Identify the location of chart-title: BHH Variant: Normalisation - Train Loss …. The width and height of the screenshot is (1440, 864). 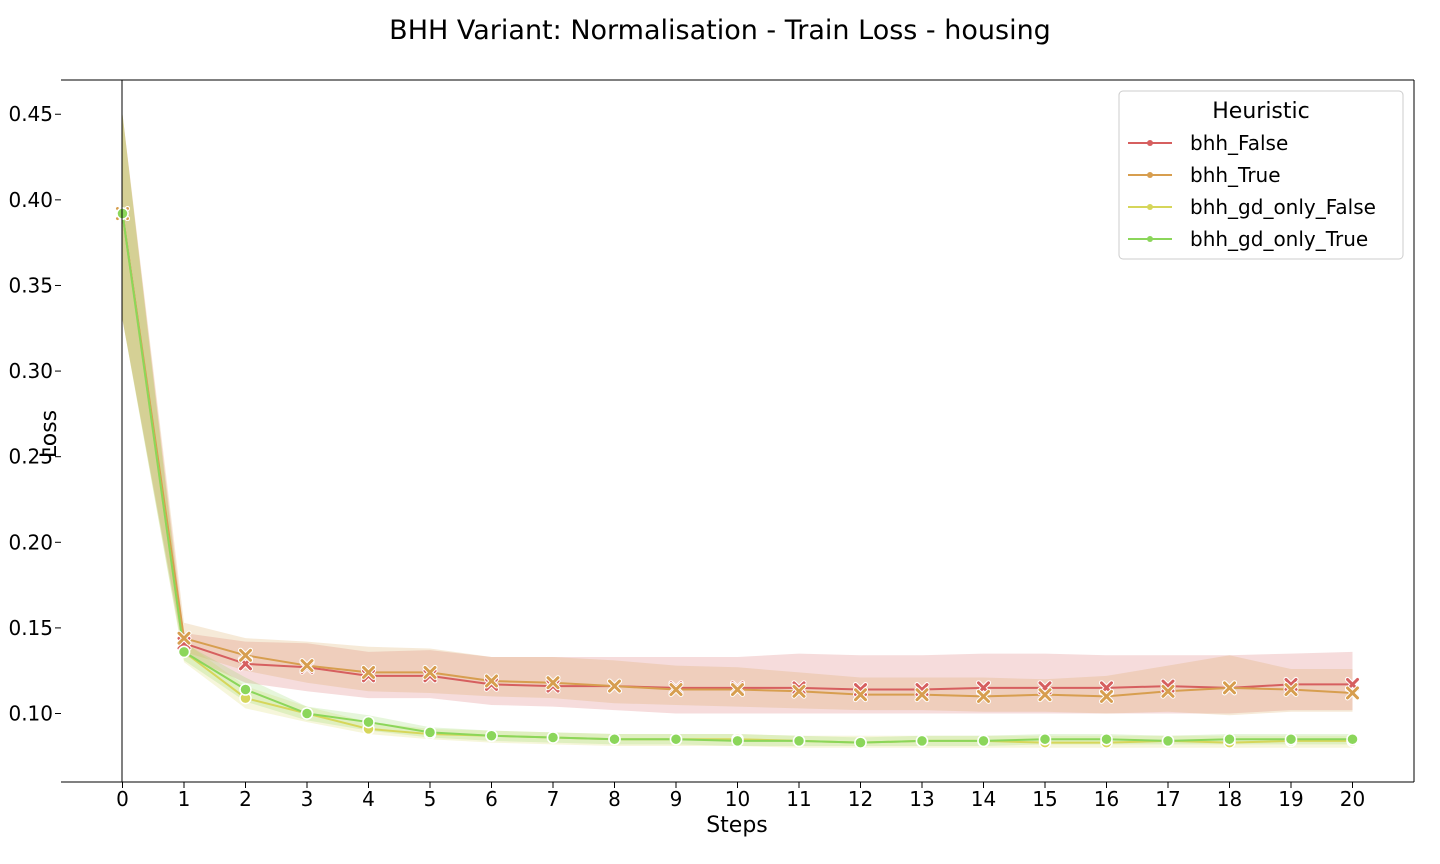
(720, 30).